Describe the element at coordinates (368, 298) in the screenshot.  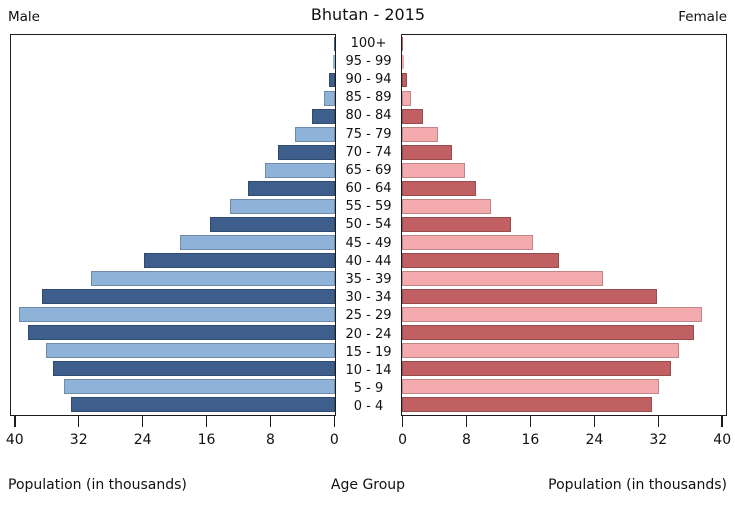
I see `age-label-30-34: 30 - 34` at that location.